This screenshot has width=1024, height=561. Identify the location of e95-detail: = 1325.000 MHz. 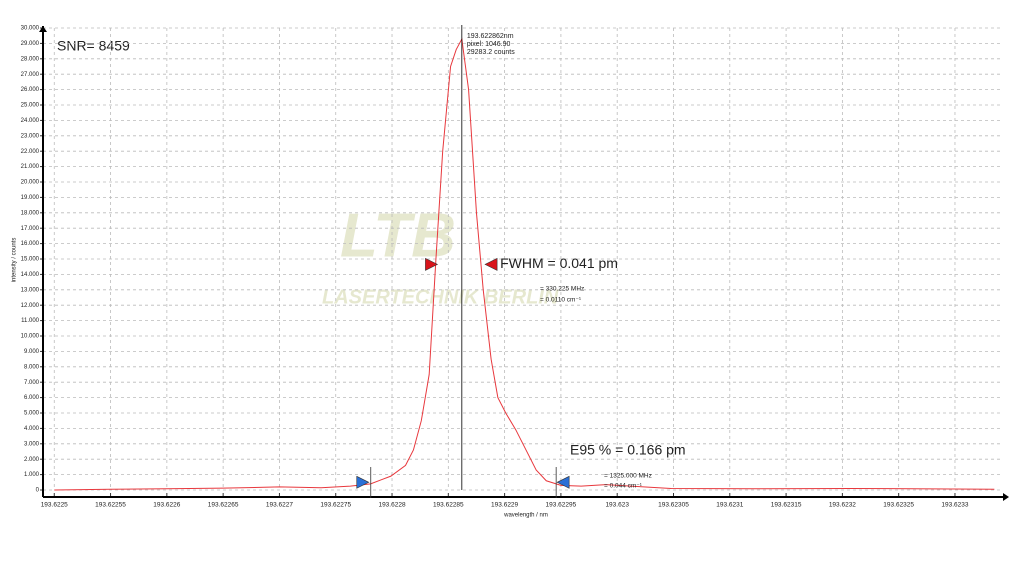
(628, 476).